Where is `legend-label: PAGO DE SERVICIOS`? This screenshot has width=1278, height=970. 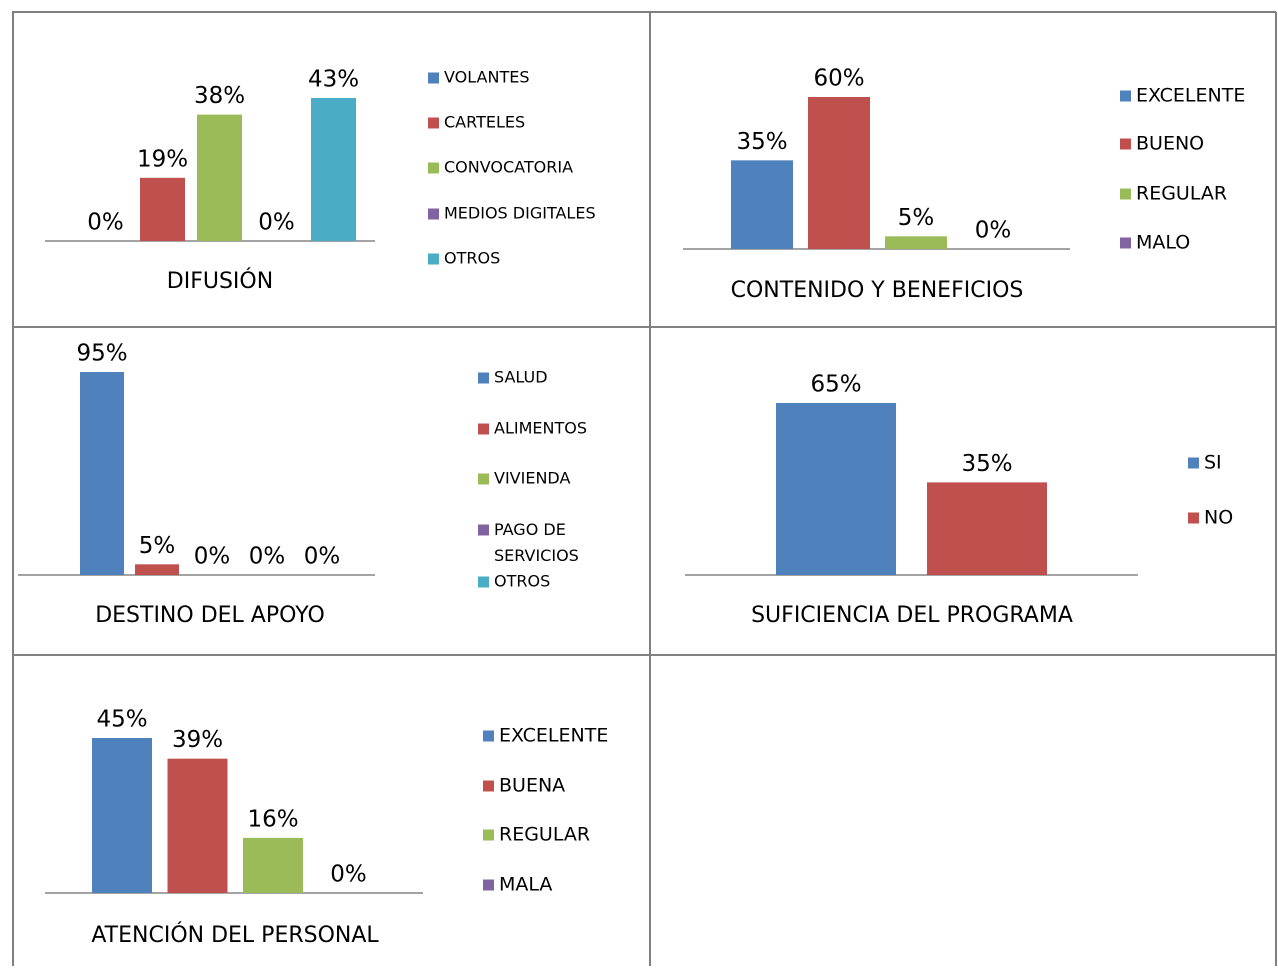
legend-label: PAGO DE SERVICIOS is located at coordinates (536, 542).